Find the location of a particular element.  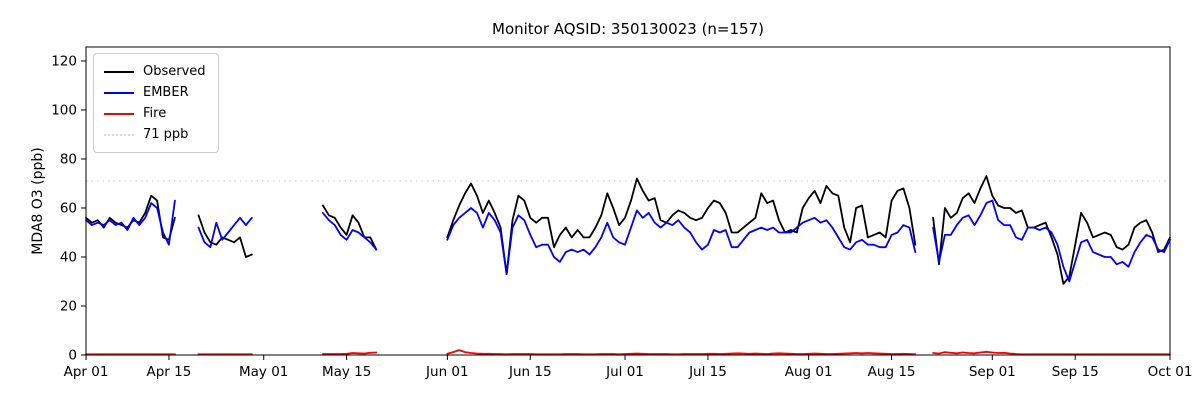

y-tick-label: 100 is located at coordinates (64, 110).